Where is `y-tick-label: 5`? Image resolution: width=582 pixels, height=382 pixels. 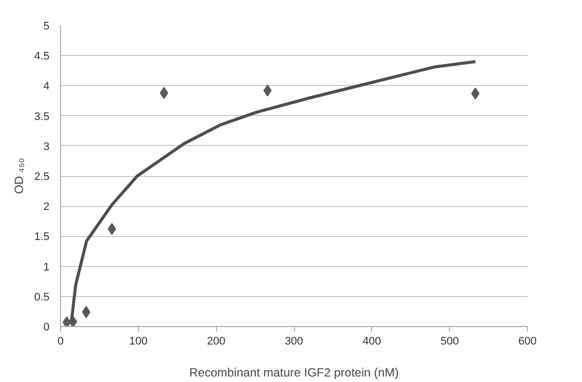
y-tick-label: 5 is located at coordinates (46, 26).